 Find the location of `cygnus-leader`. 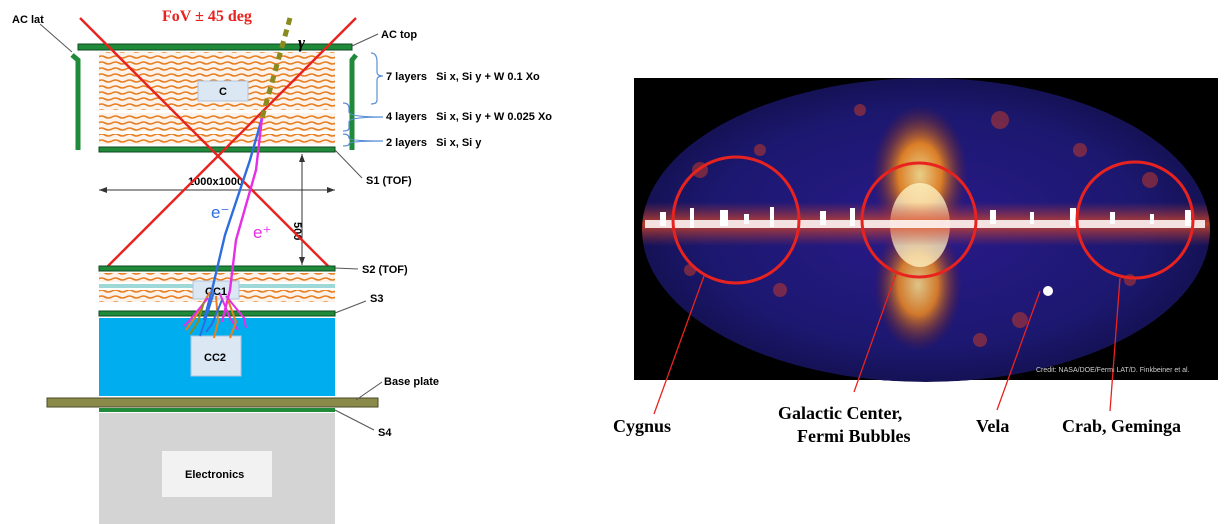

cygnus-leader is located at coordinates (679, 345).